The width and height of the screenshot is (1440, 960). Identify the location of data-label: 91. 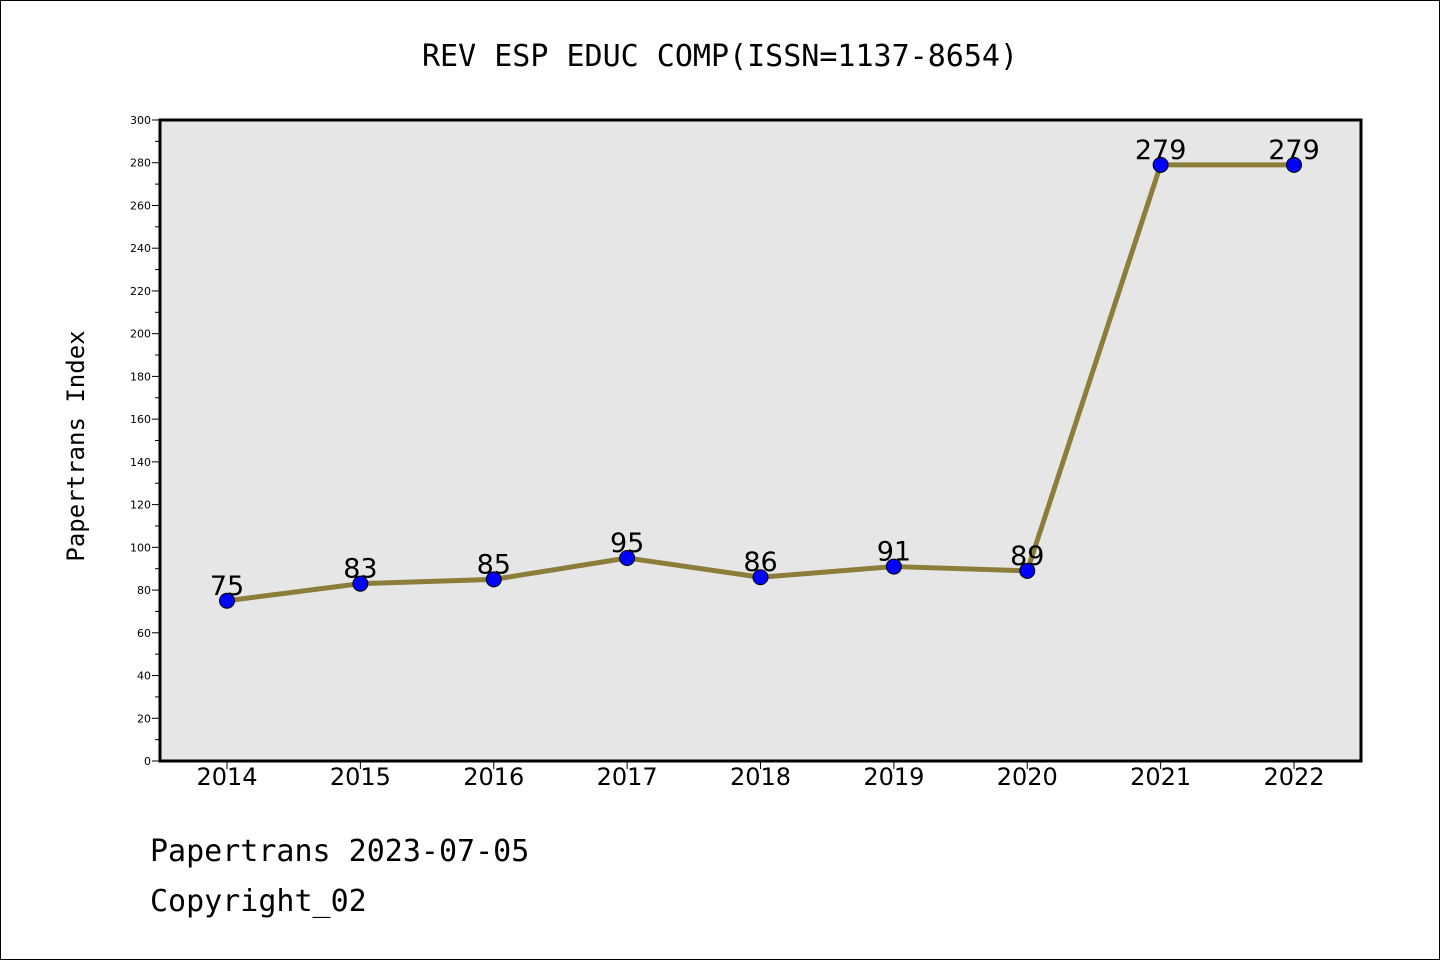
(894, 552).